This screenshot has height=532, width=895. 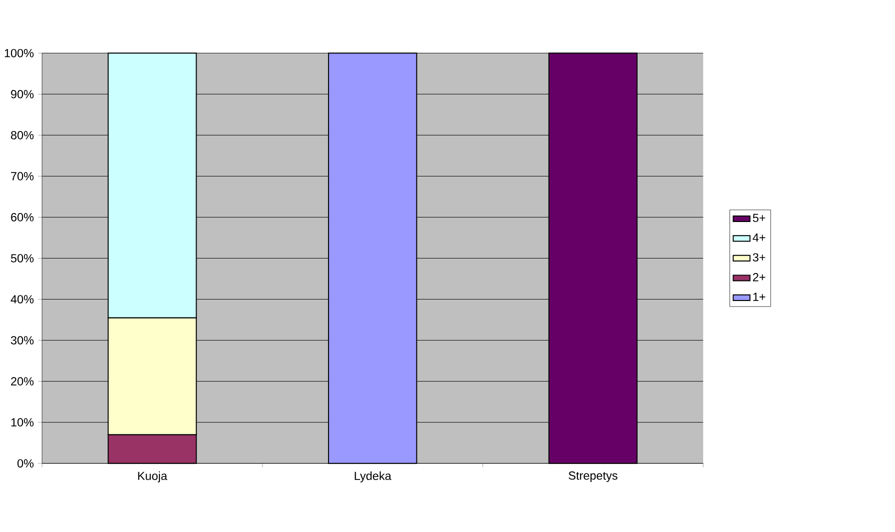 I want to click on legend-label: 1+, so click(x=759, y=296).